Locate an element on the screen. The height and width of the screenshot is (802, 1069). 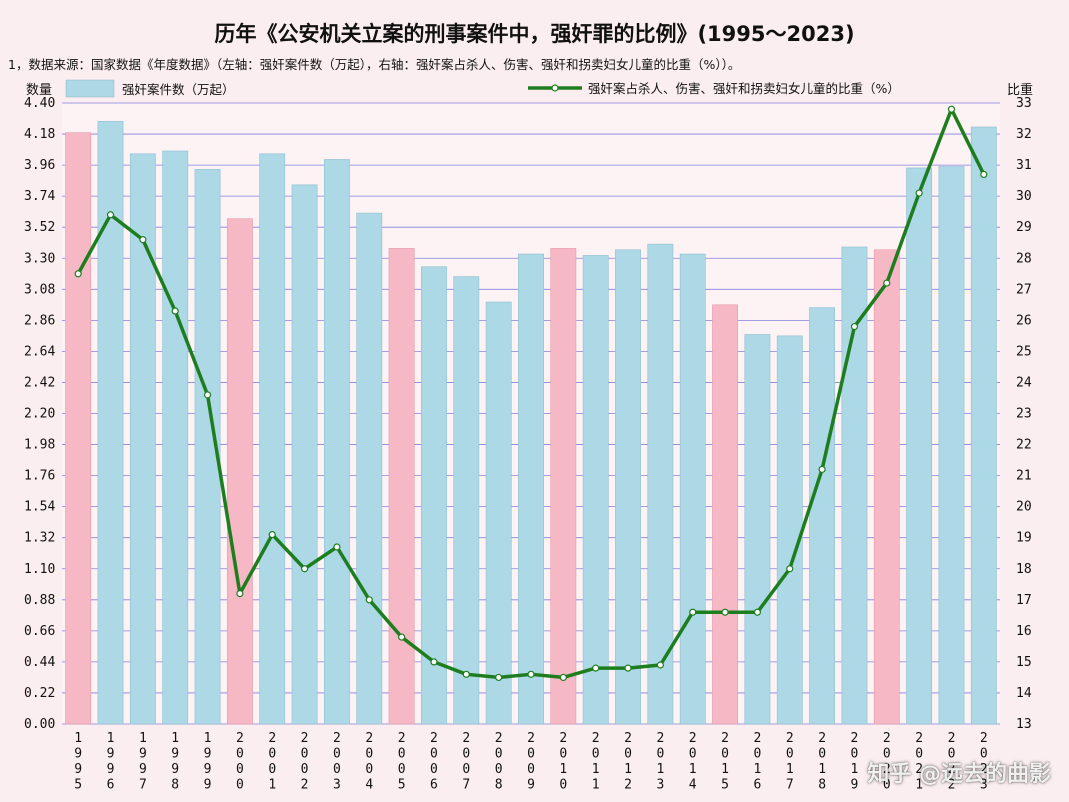
legend-line-label: 强奸案占杀人、伤害、强奸和拐卖妇女儿童的比重（%） is located at coordinates (744, 88).